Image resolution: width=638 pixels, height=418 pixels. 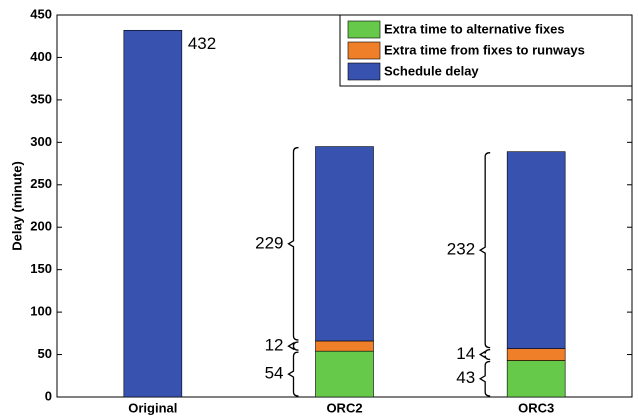 What do you see at coordinates (41, 56) in the screenshot?
I see `y-tick-label: 400` at bounding box center [41, 56].